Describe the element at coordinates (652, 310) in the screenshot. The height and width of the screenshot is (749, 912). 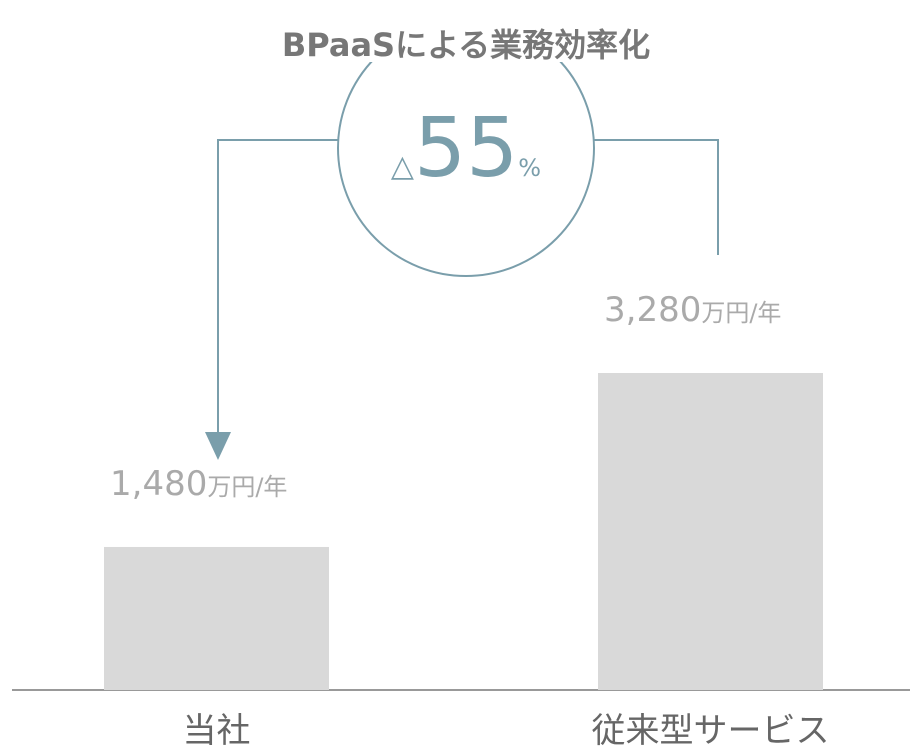
I see `value-number: 3,280` at that location.